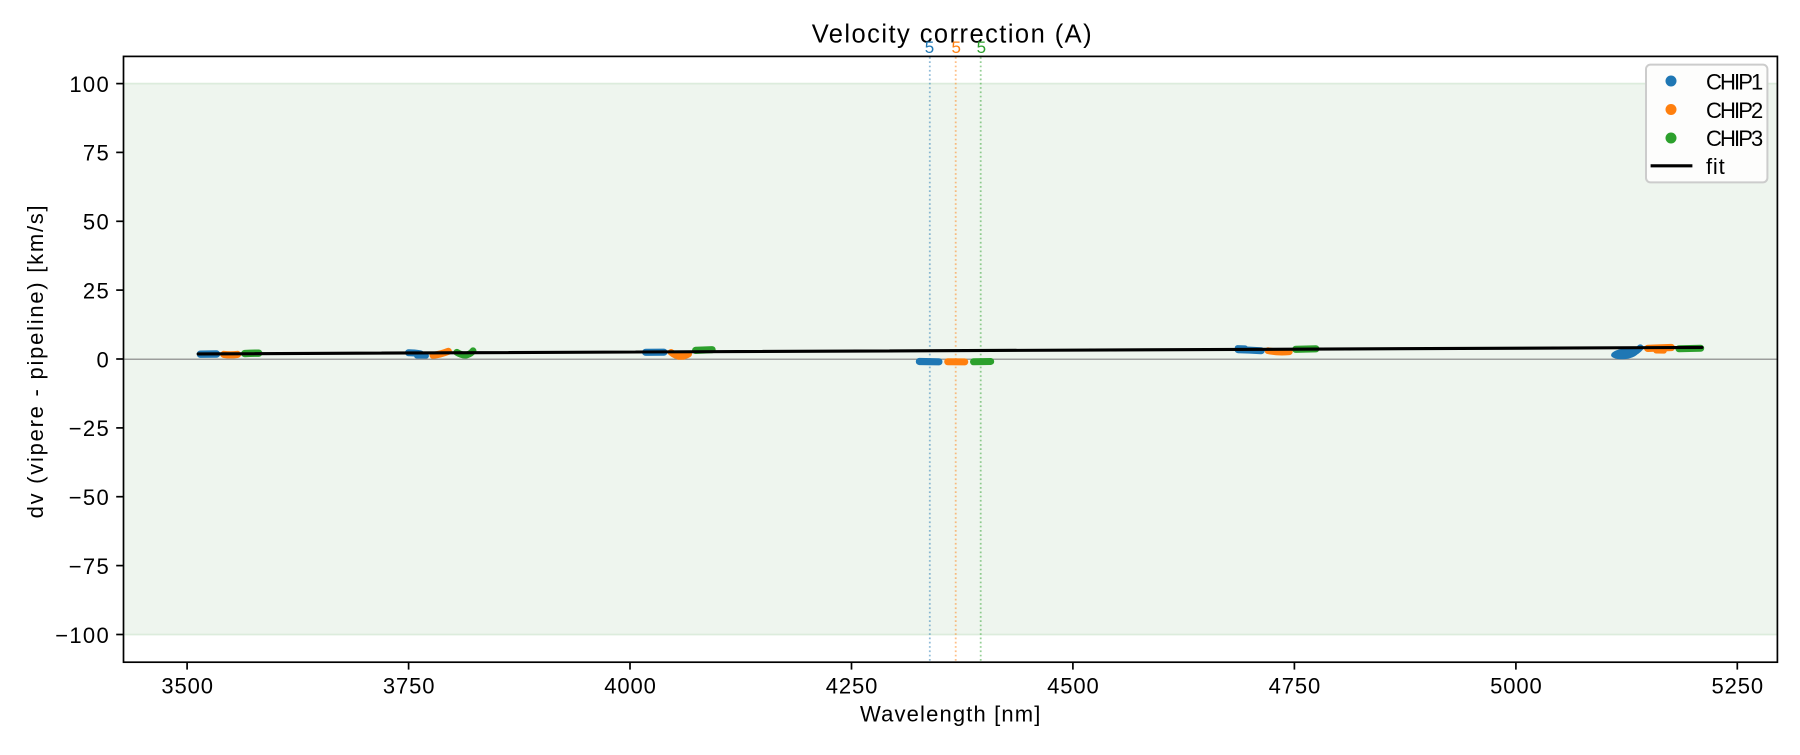 This screenshot has height=755, width=1800. I want to click on svg-text: 3500, so click(187, 686).